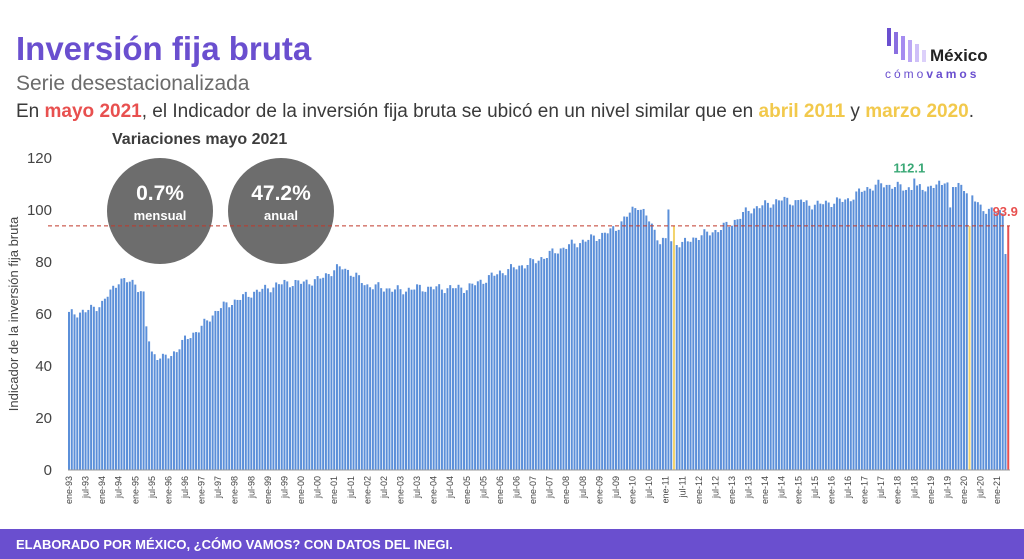  What do you see at coordinates (533, 490) in the screenshot?
I see `x-tick-label: ene-07` at bounding box center [533, 490].